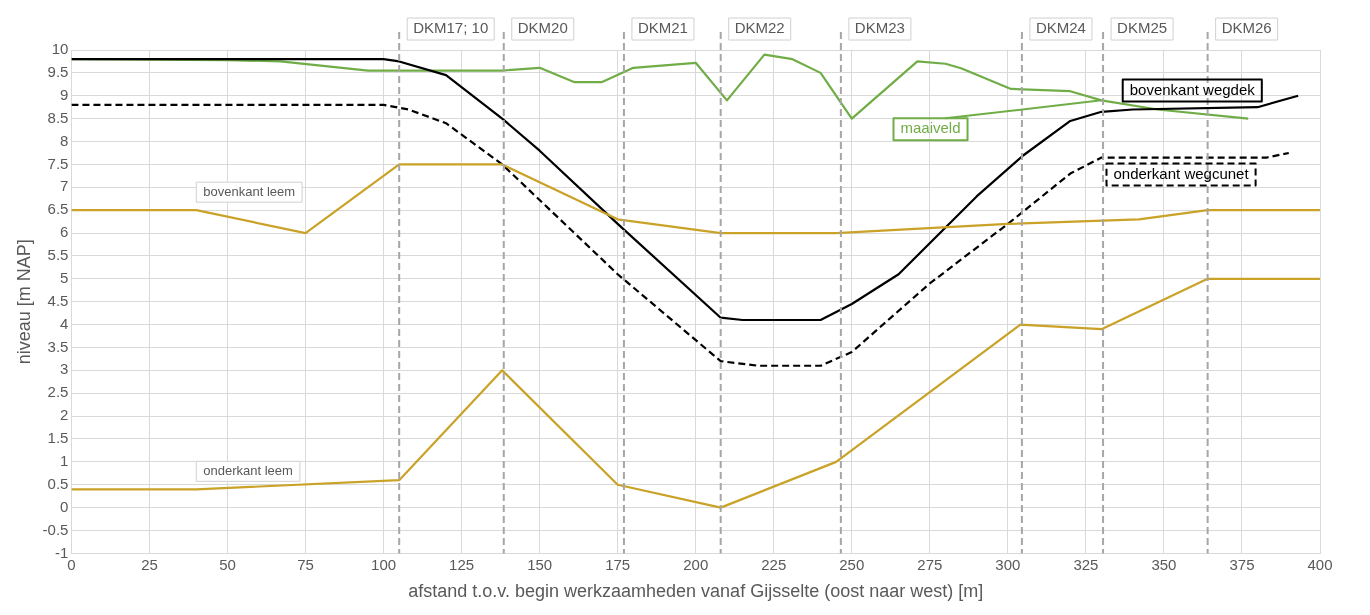 The height and width of the screenshot is (615, 1370). Describe the element at coordinates (64, 506) in the screenshot. I see `y-tick-label: 0` at that location.